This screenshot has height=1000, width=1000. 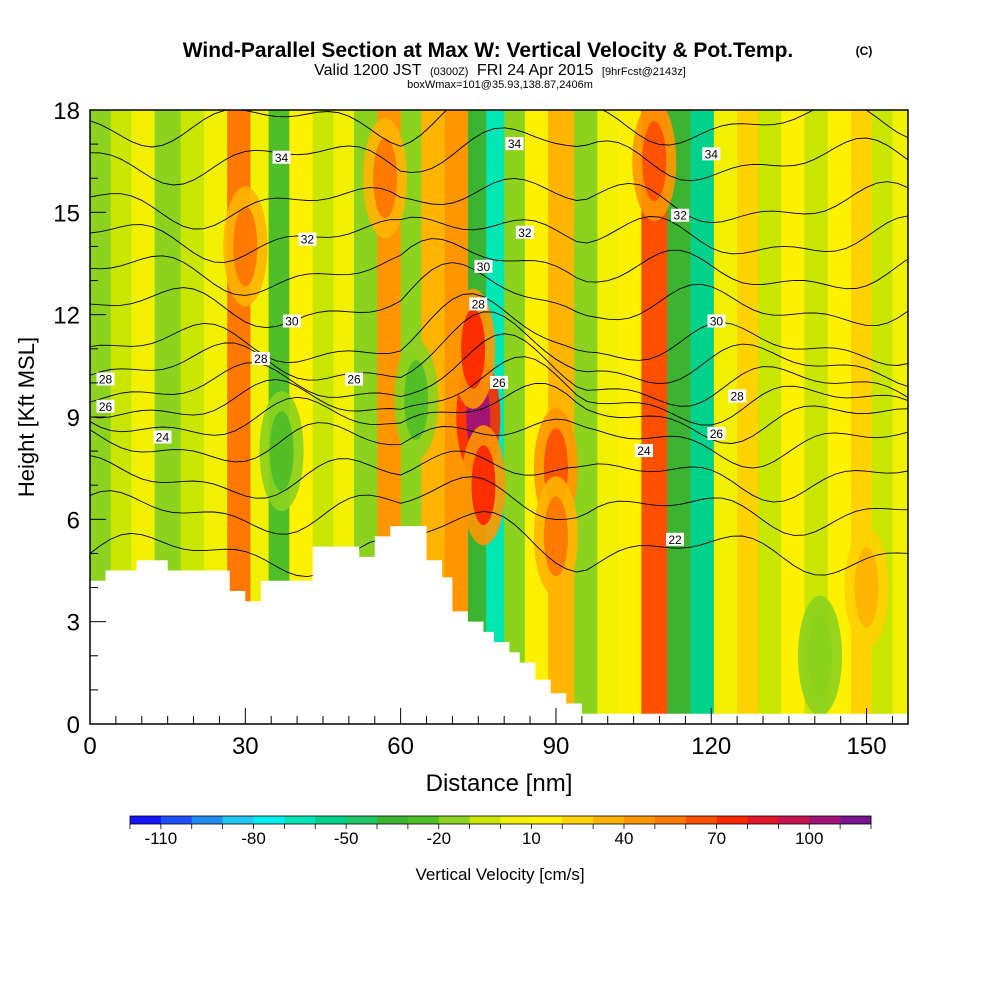 I want to click on contour-label-text: 22, so click(x=675, y=540).